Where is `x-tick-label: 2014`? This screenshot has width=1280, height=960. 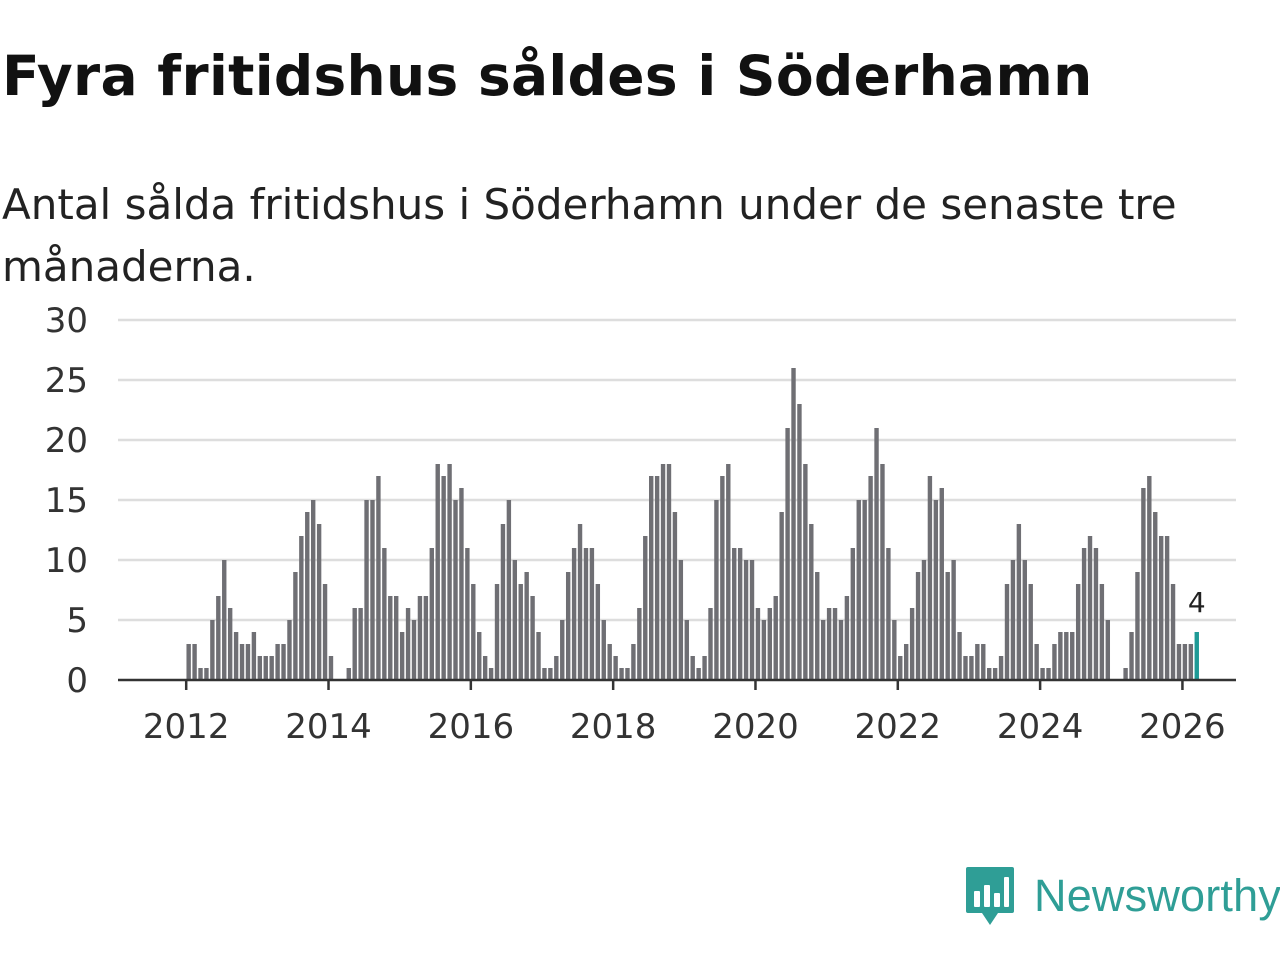 x-tick-label: 2014 is located at coordinates (328, 727).